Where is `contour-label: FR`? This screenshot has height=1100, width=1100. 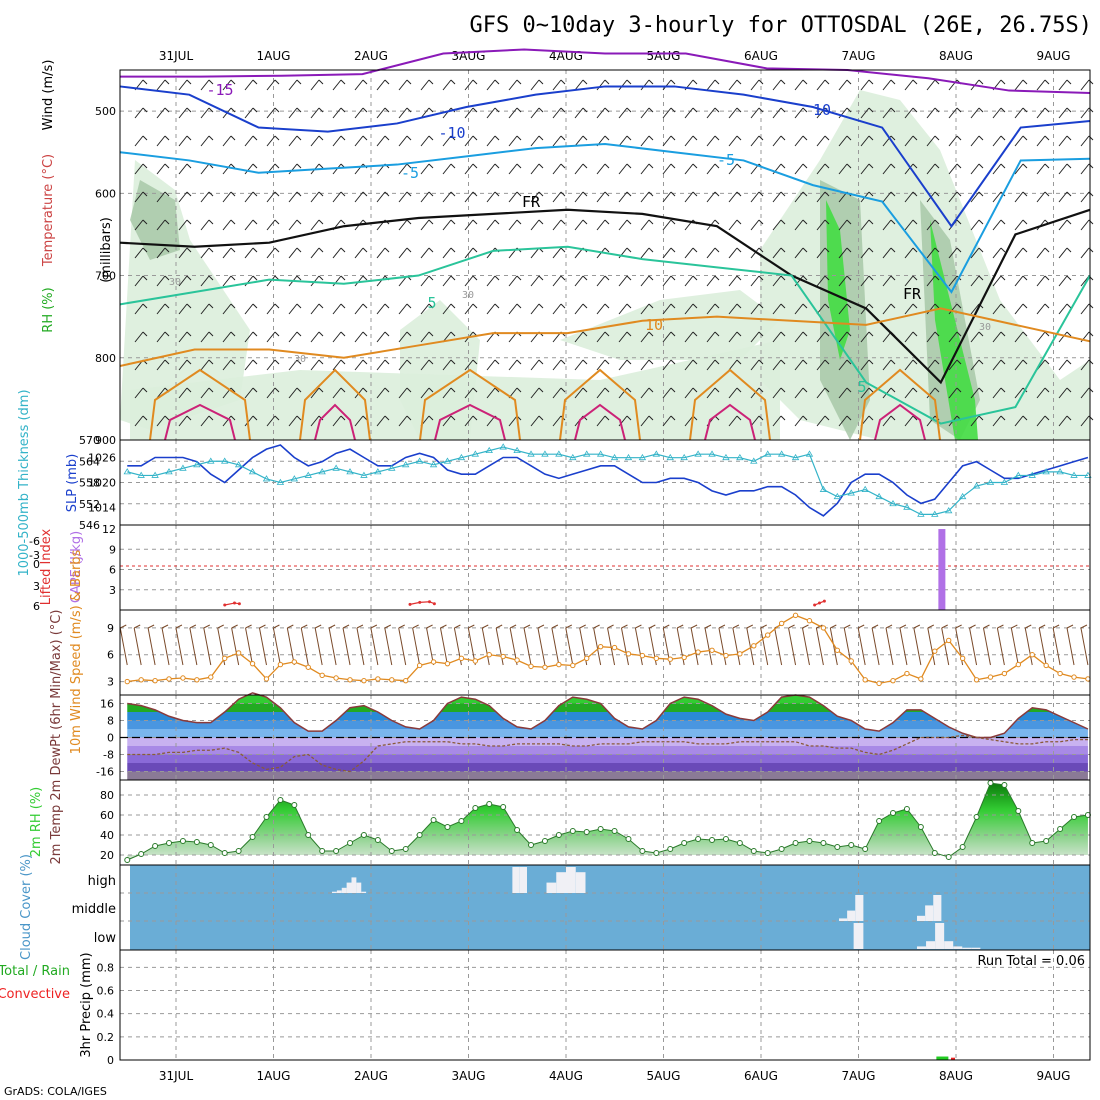 contour-label: FR is located at coordinates (531, 202).